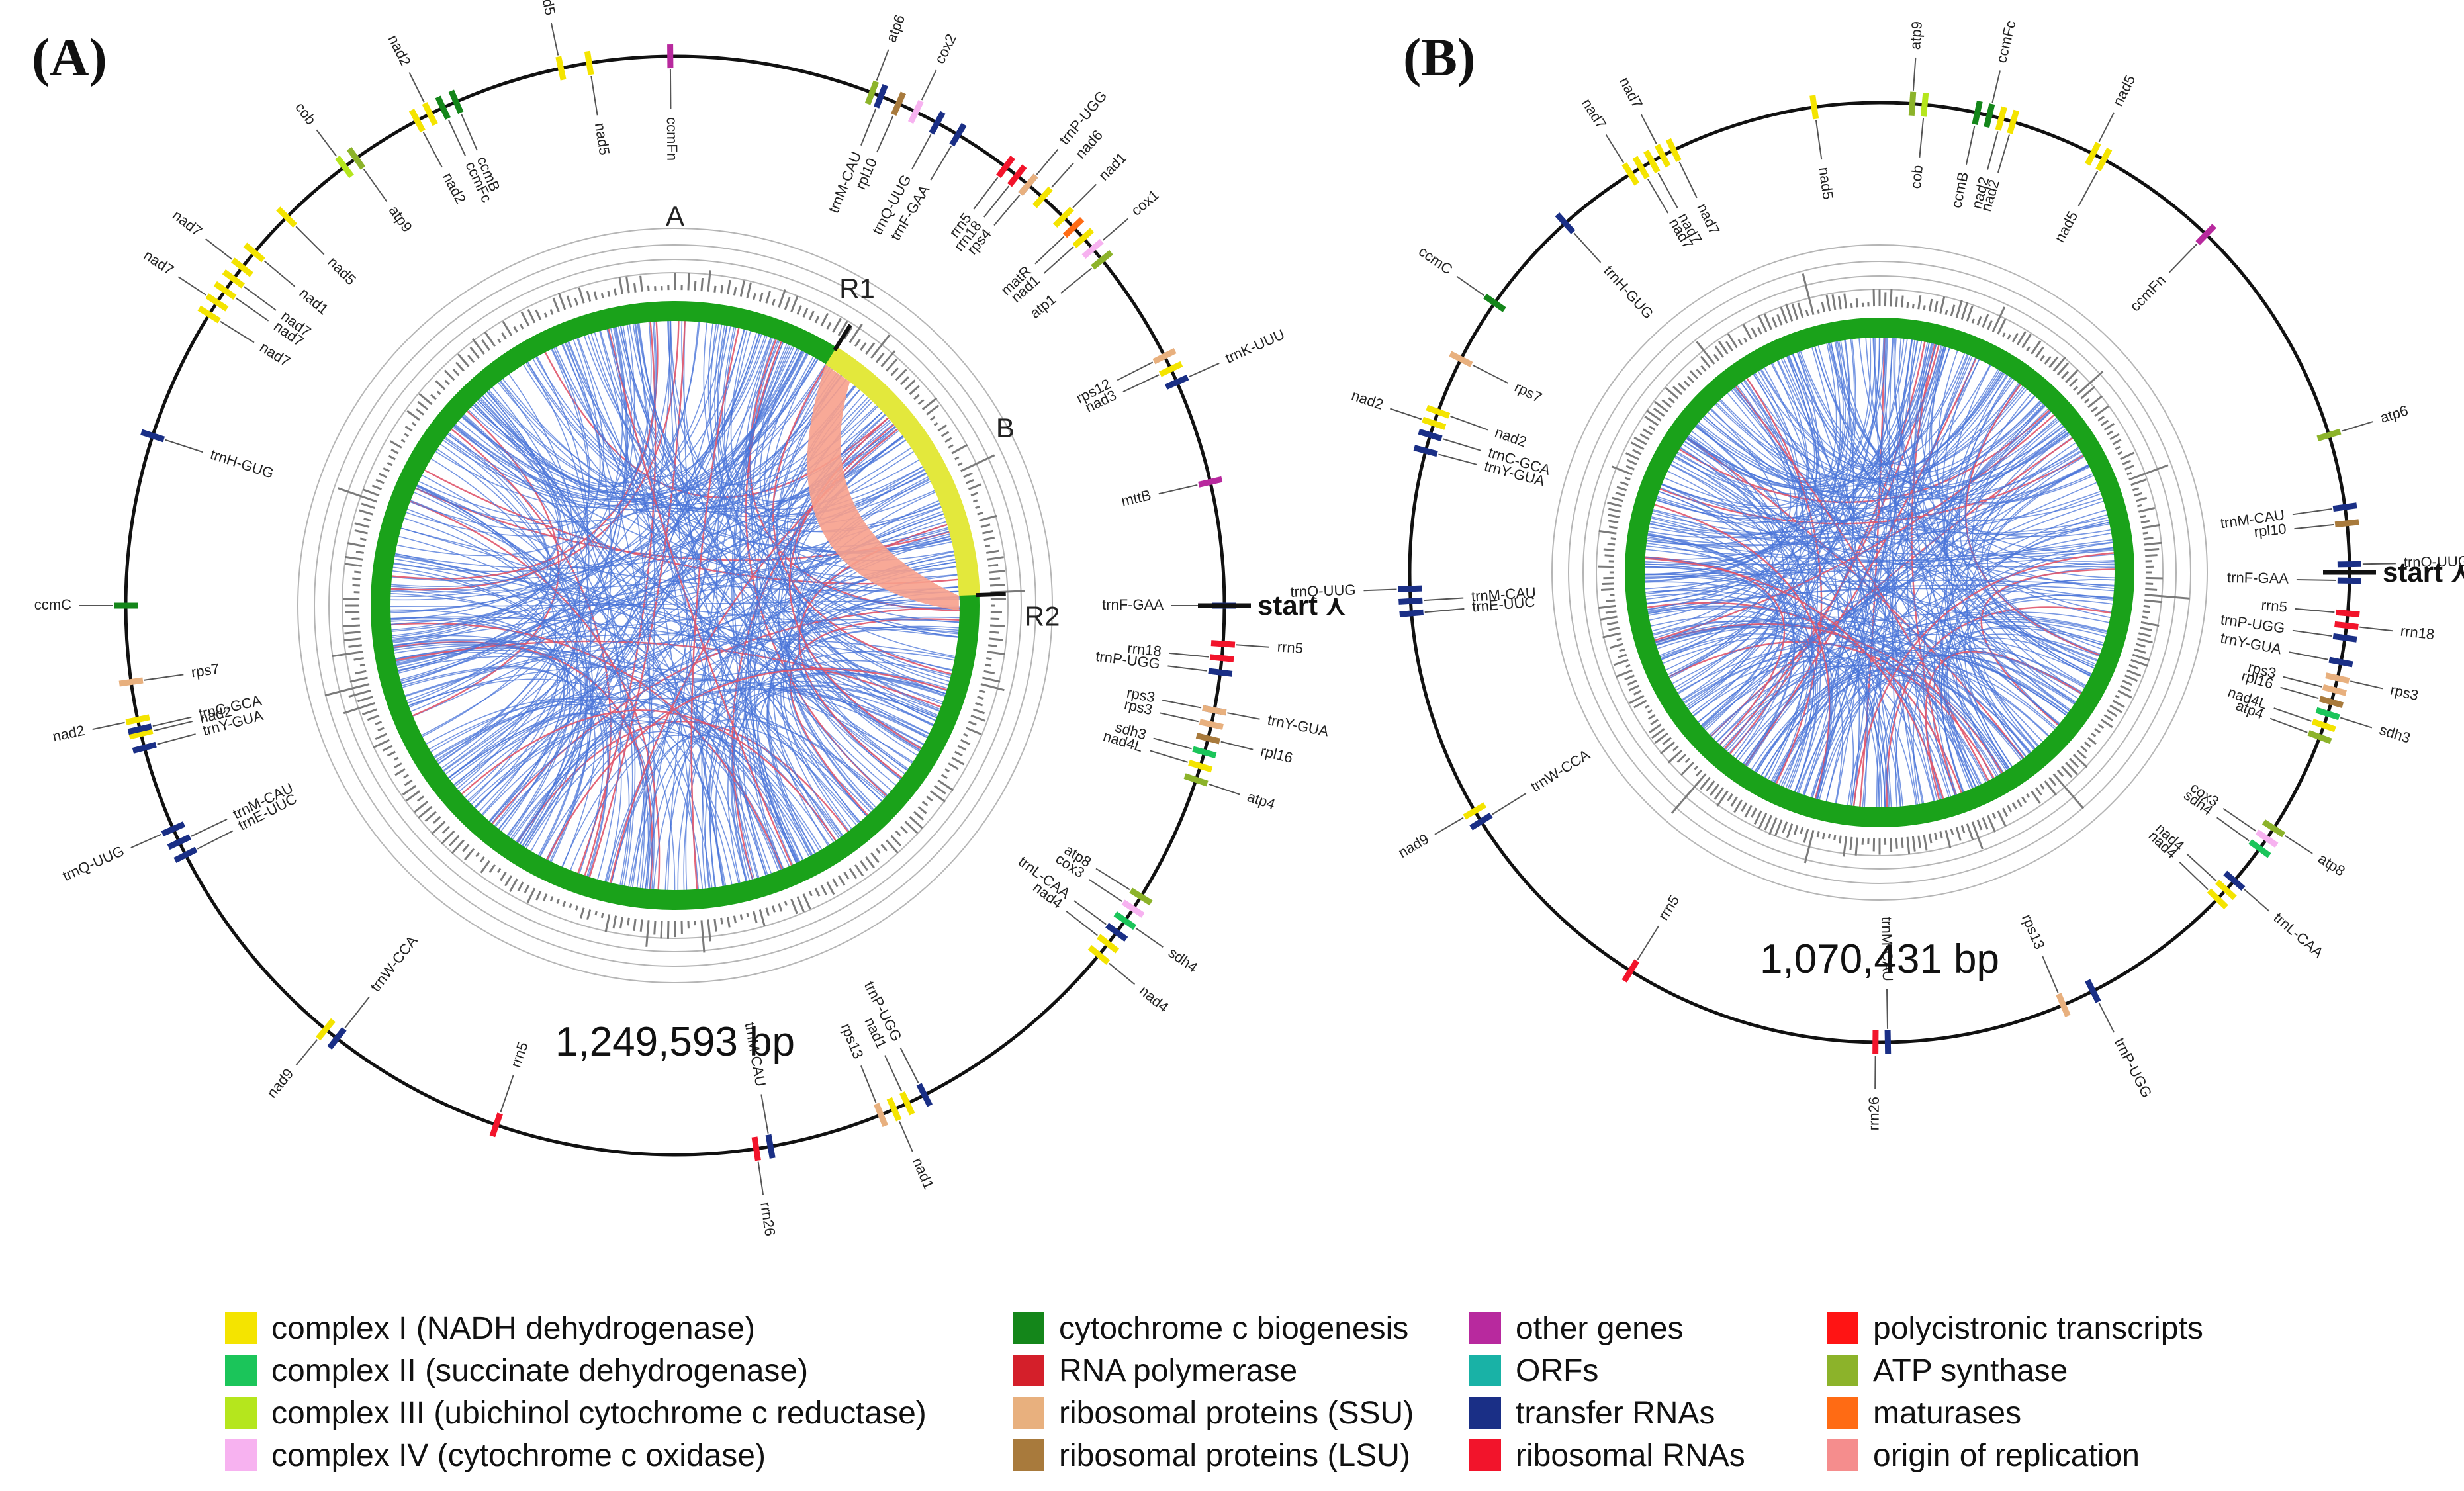  I want to click on gene-label: trnH-GUG, so click(1628, 292).